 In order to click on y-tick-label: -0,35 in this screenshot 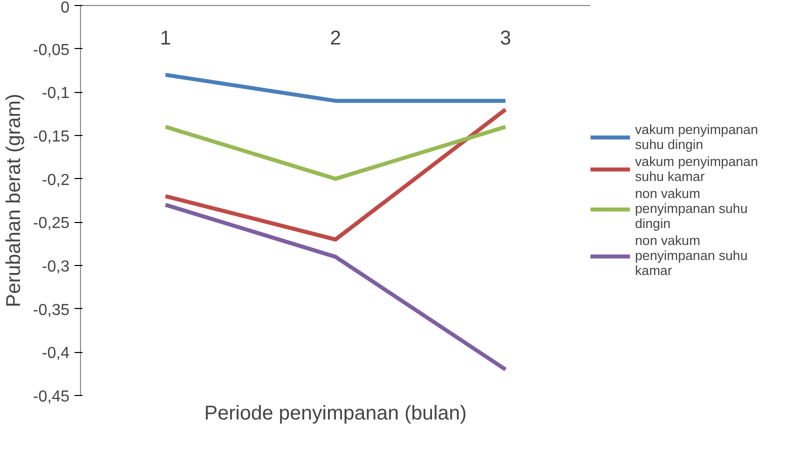, I will do `click(51, 310)`.